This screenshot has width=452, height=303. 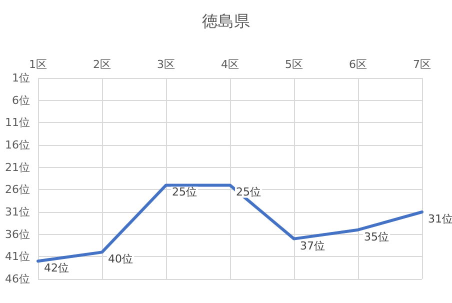 What do you see at coordinates (17, 167) in the screenshot?
I see `y-tick-label: 21位` at bounding box center [17, 167].